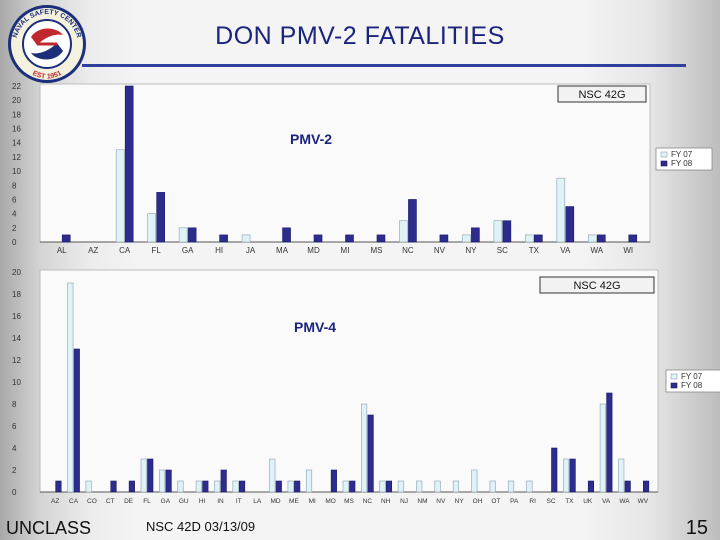 This screenshot has height=540, width=720. What do you see at coordinates (286, 235) in the screenshot?
I see `bar-fy08-ma` at bounding box center [286, 235].